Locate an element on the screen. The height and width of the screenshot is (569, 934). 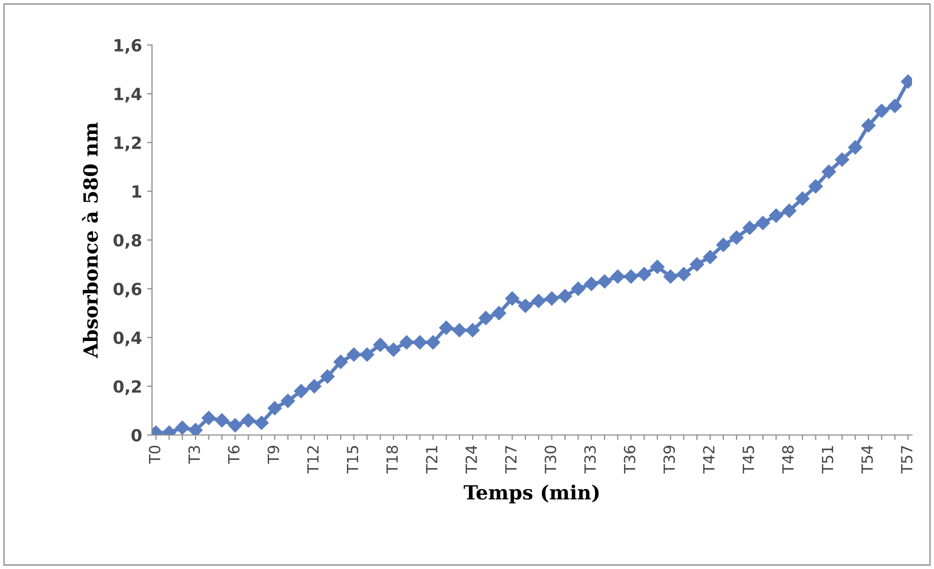
x-tick-label: T54 is located at coordinates (867, 460).